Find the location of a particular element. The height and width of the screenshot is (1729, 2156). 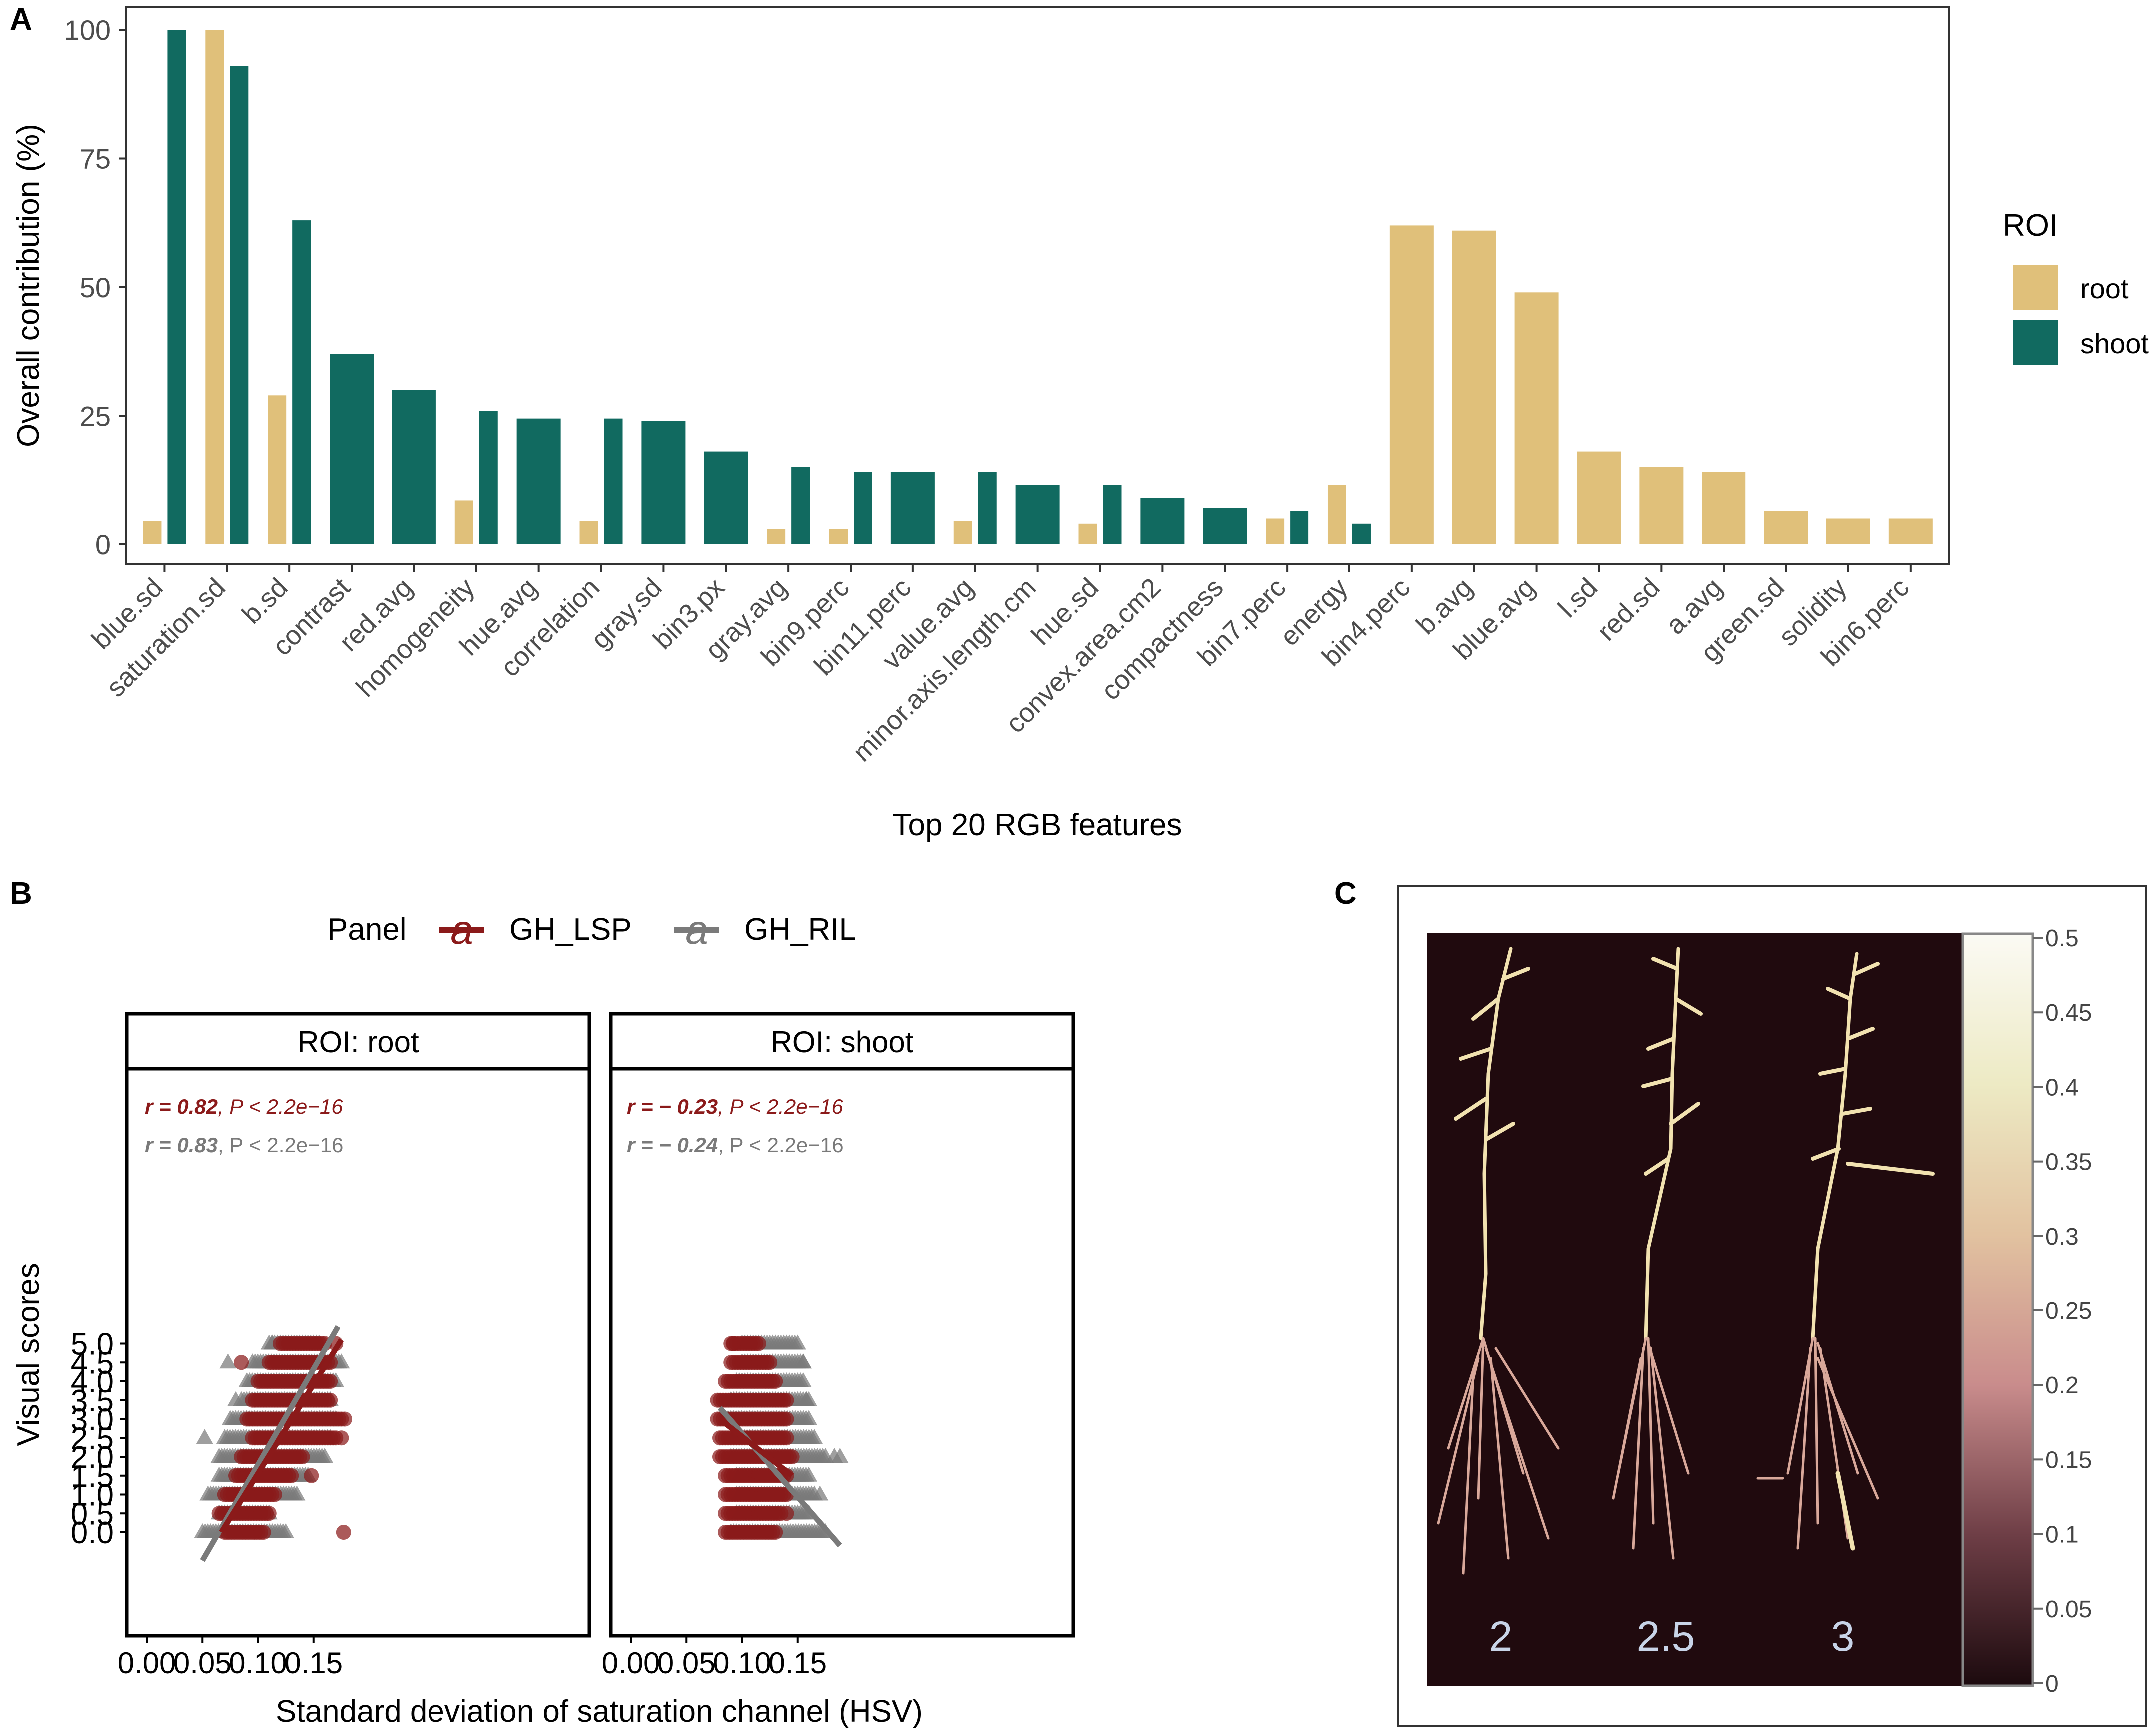

panel-b-x-axes: 0.000.050.100.15 0.000.050.100.15 is located at coordinates (472, 1658).